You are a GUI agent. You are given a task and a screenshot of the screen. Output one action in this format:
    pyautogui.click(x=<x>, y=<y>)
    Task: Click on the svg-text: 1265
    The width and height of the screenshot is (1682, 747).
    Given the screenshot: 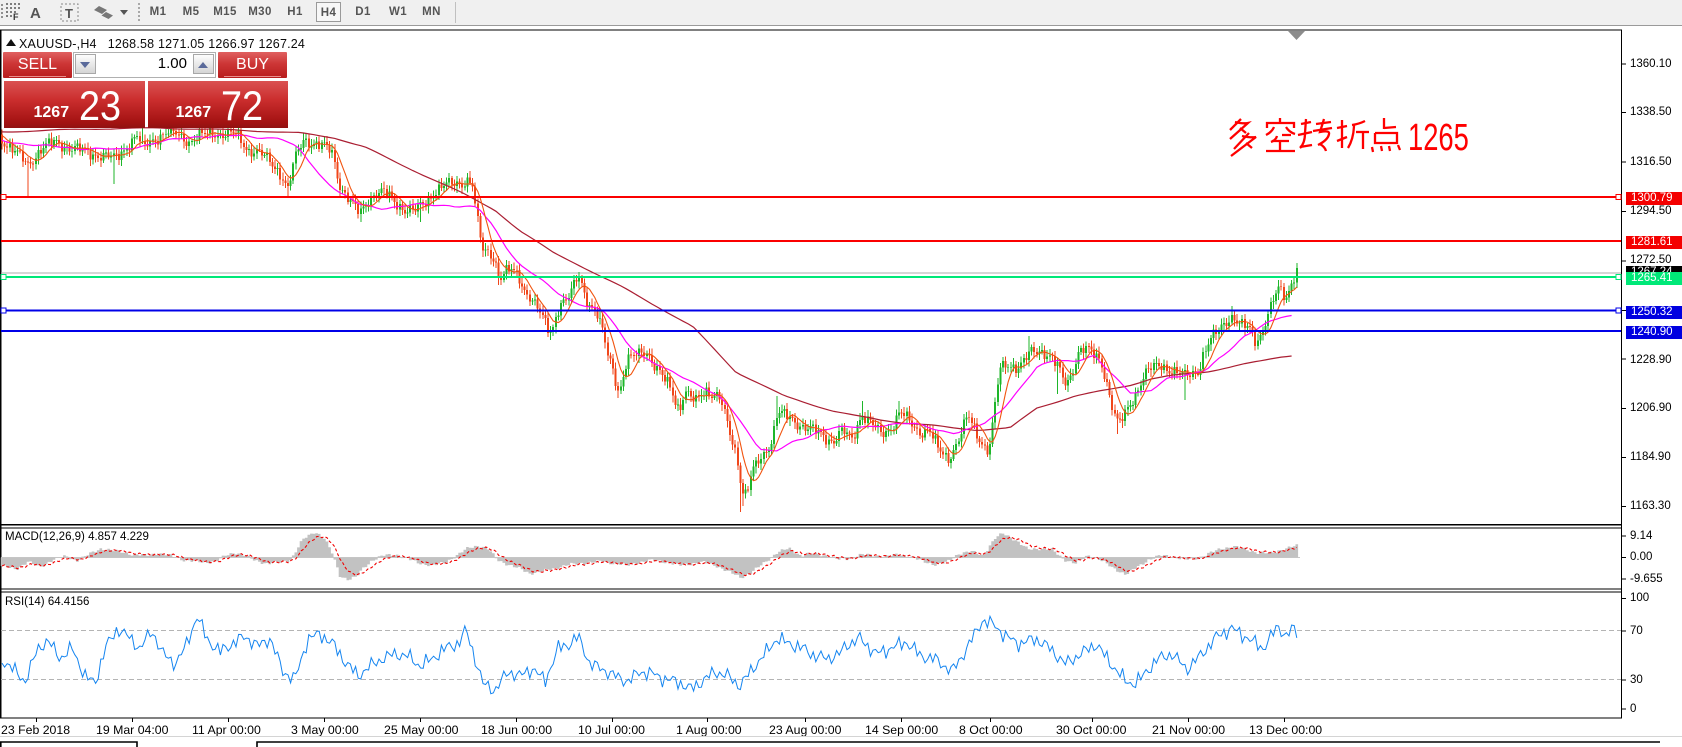 What is the action you would take?
    pyautogui.click(x=1438, y=138)
    